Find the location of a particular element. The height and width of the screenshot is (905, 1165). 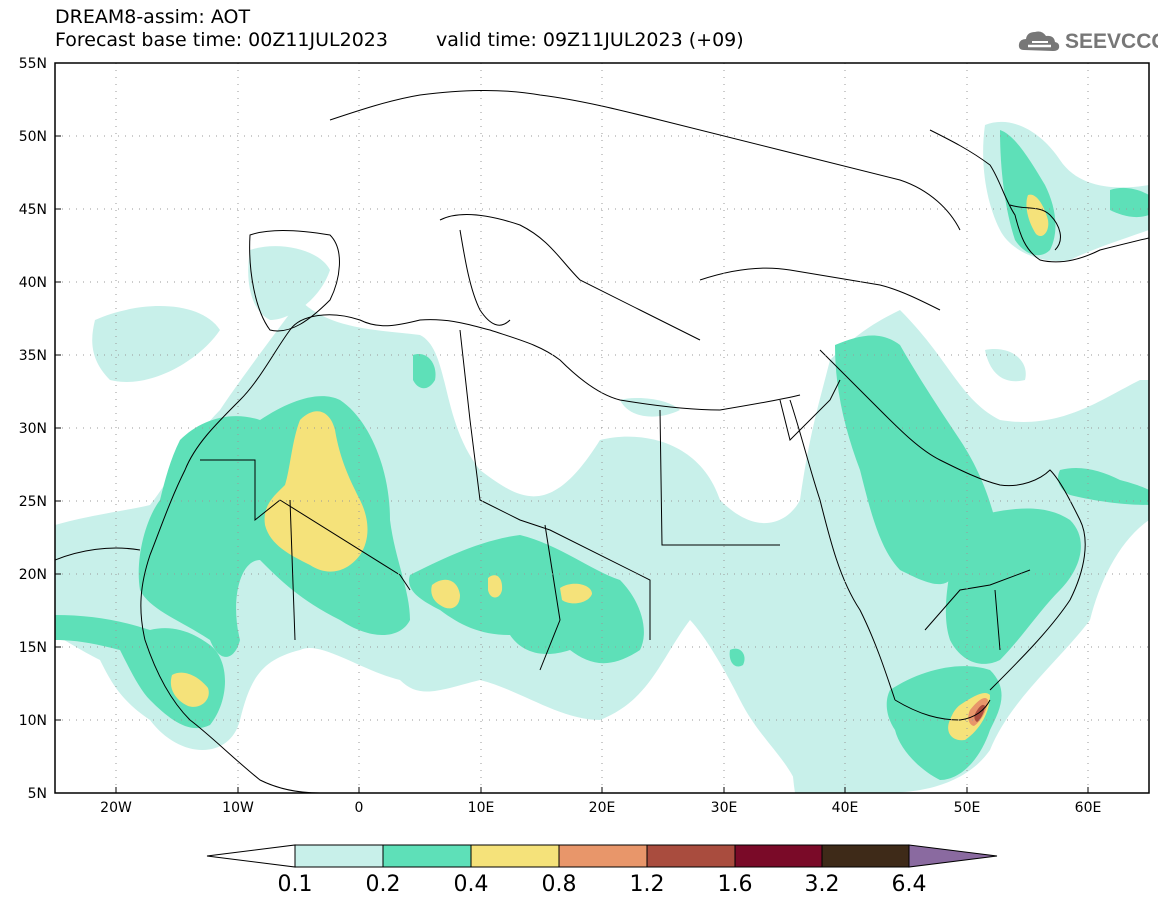

lat-label: 55N is located at coordinates (33, 64).